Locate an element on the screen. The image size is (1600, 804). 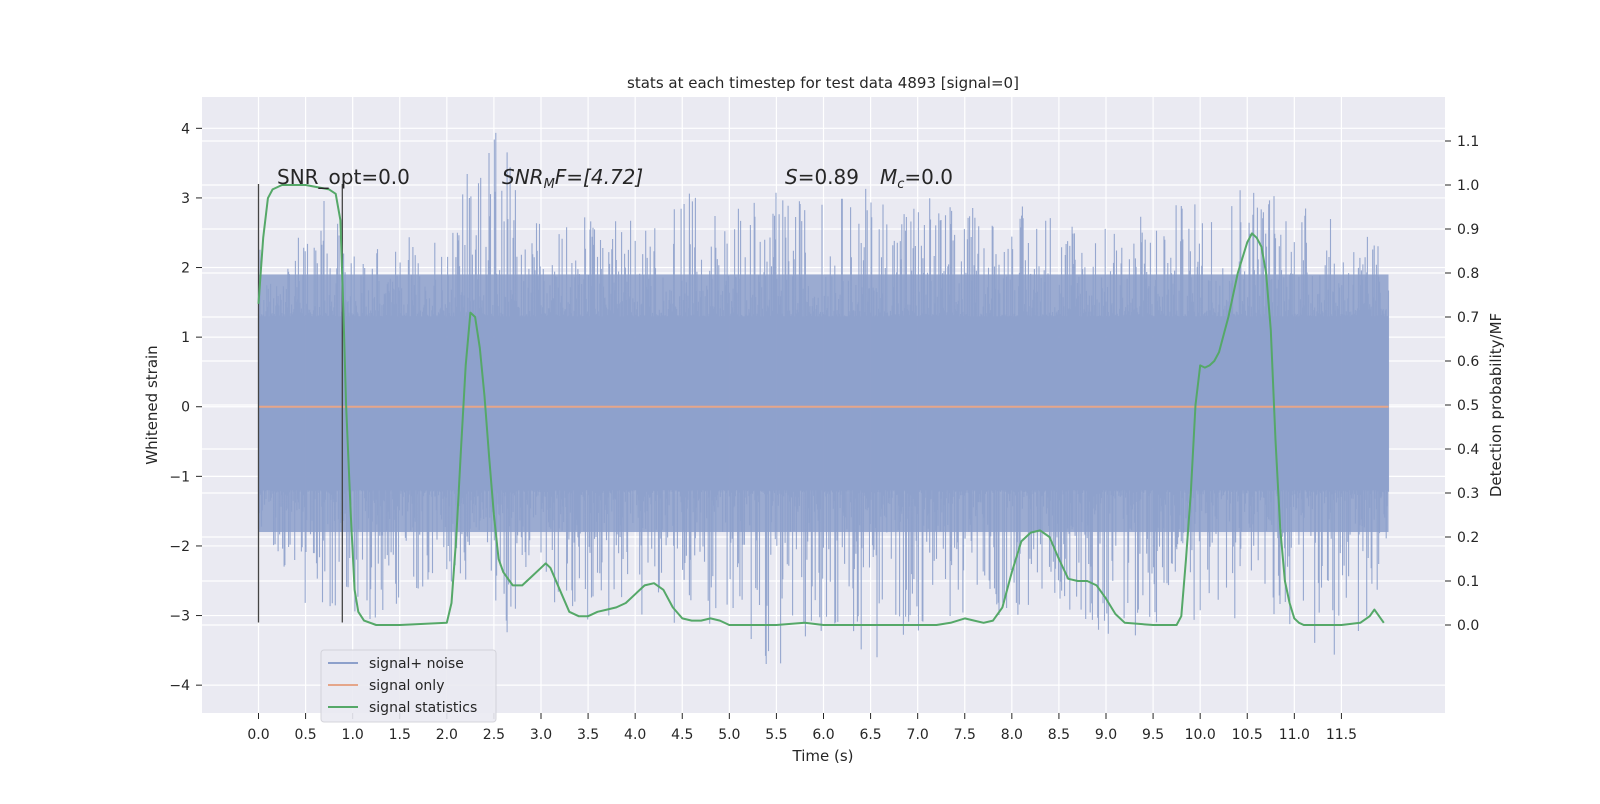
legend-entry-signal-statistics: signal statistics is located at coordinates (423, 708).